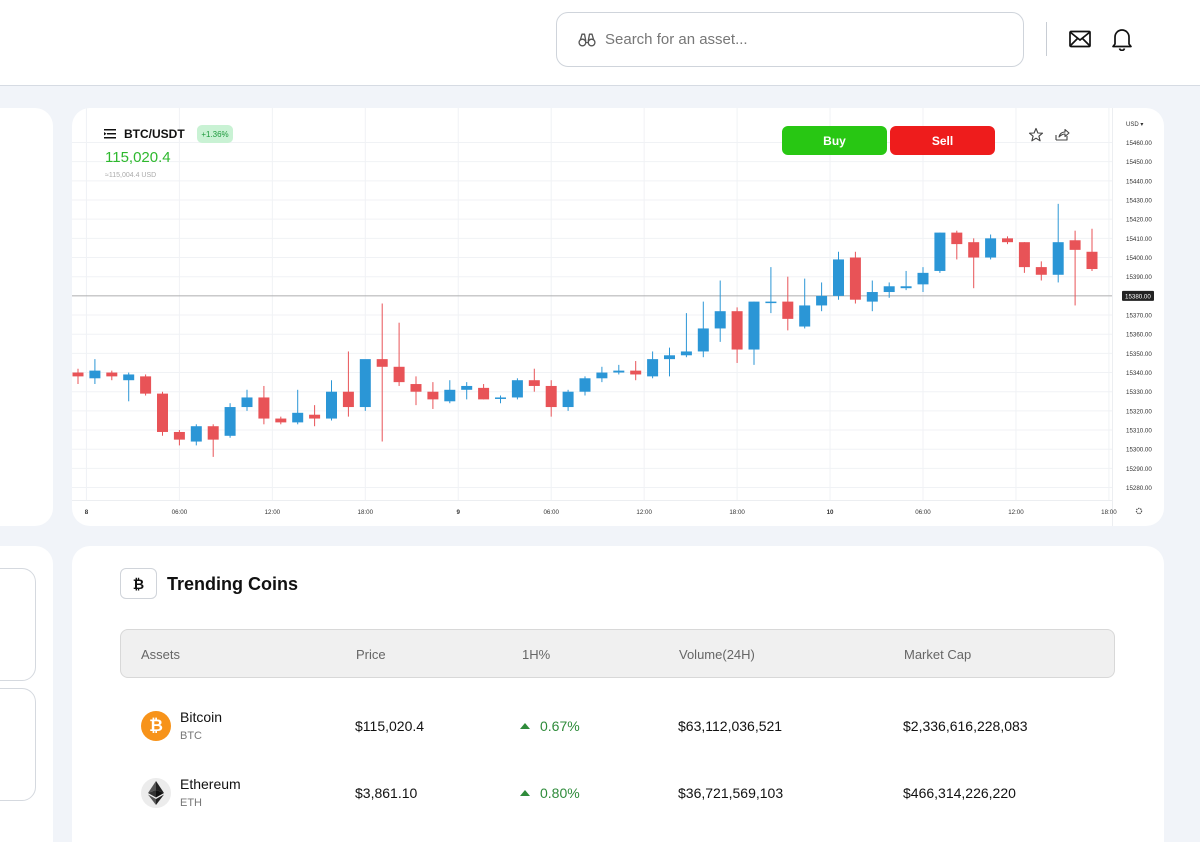 This screenshot has width=1200, height=842. Describe the element at coordinates (1139, 469) in the screenshot. I see `y-tick-label: 15290.00` at that location.